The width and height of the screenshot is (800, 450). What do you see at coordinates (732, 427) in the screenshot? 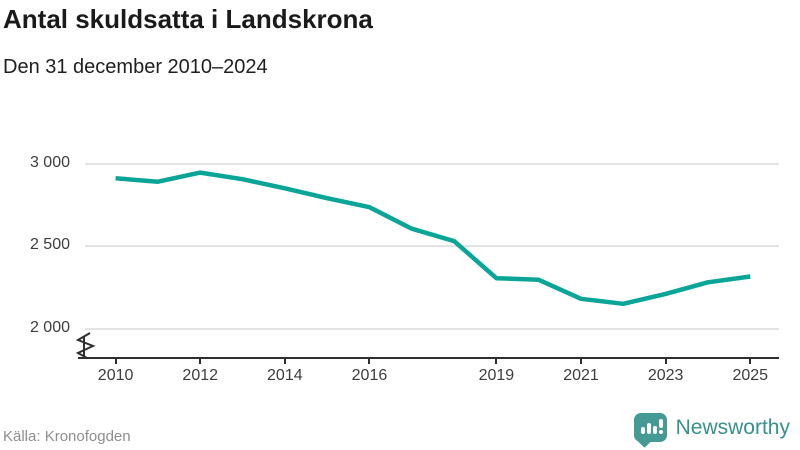
I see `newsworthy-wordmark: Newsworthy` at bounding box center [732, 427].